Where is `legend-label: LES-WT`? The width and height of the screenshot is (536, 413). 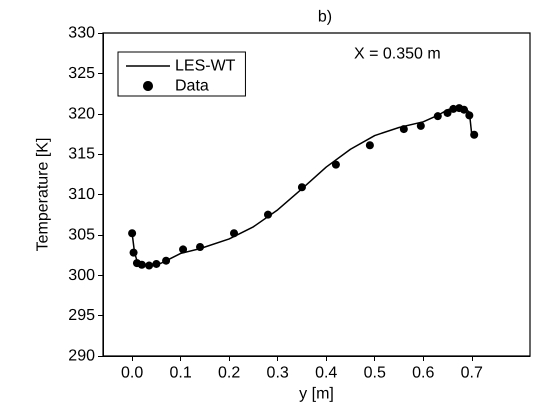 legend-label: LES-WT is located at coordinates (205, 66).